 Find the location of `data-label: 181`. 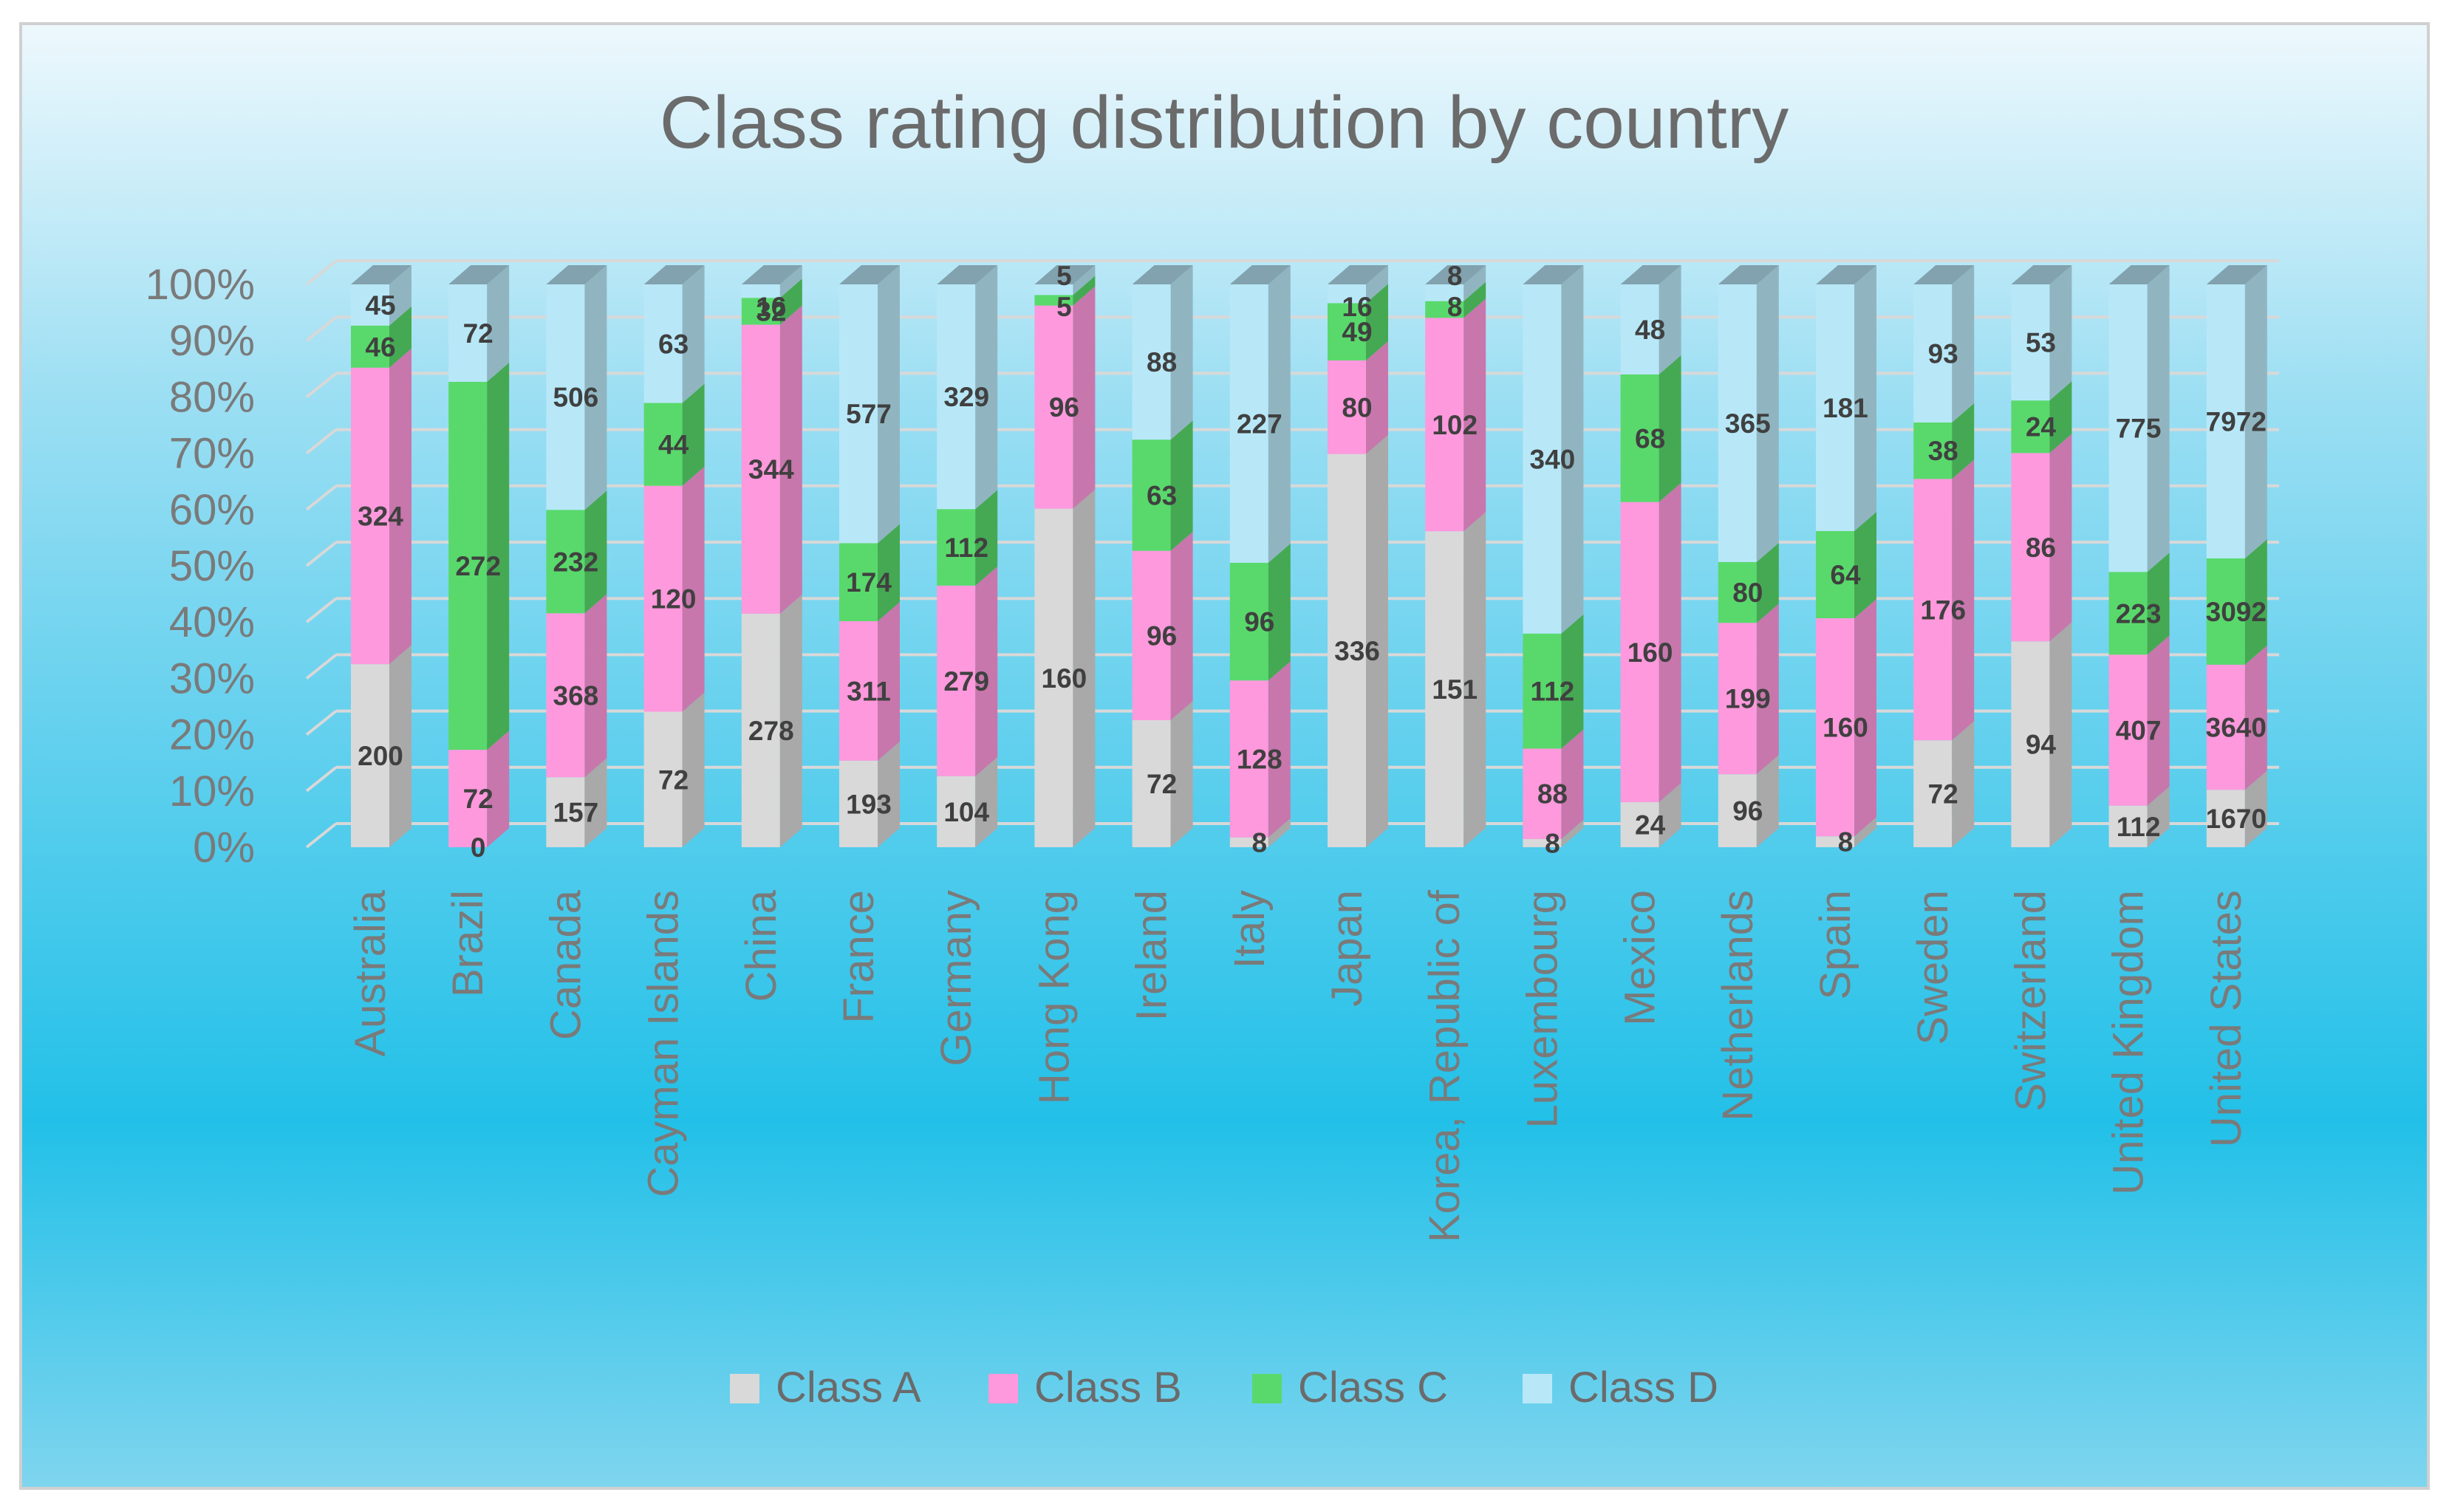

data-label: 181 is located at coordinates (1846, 408).